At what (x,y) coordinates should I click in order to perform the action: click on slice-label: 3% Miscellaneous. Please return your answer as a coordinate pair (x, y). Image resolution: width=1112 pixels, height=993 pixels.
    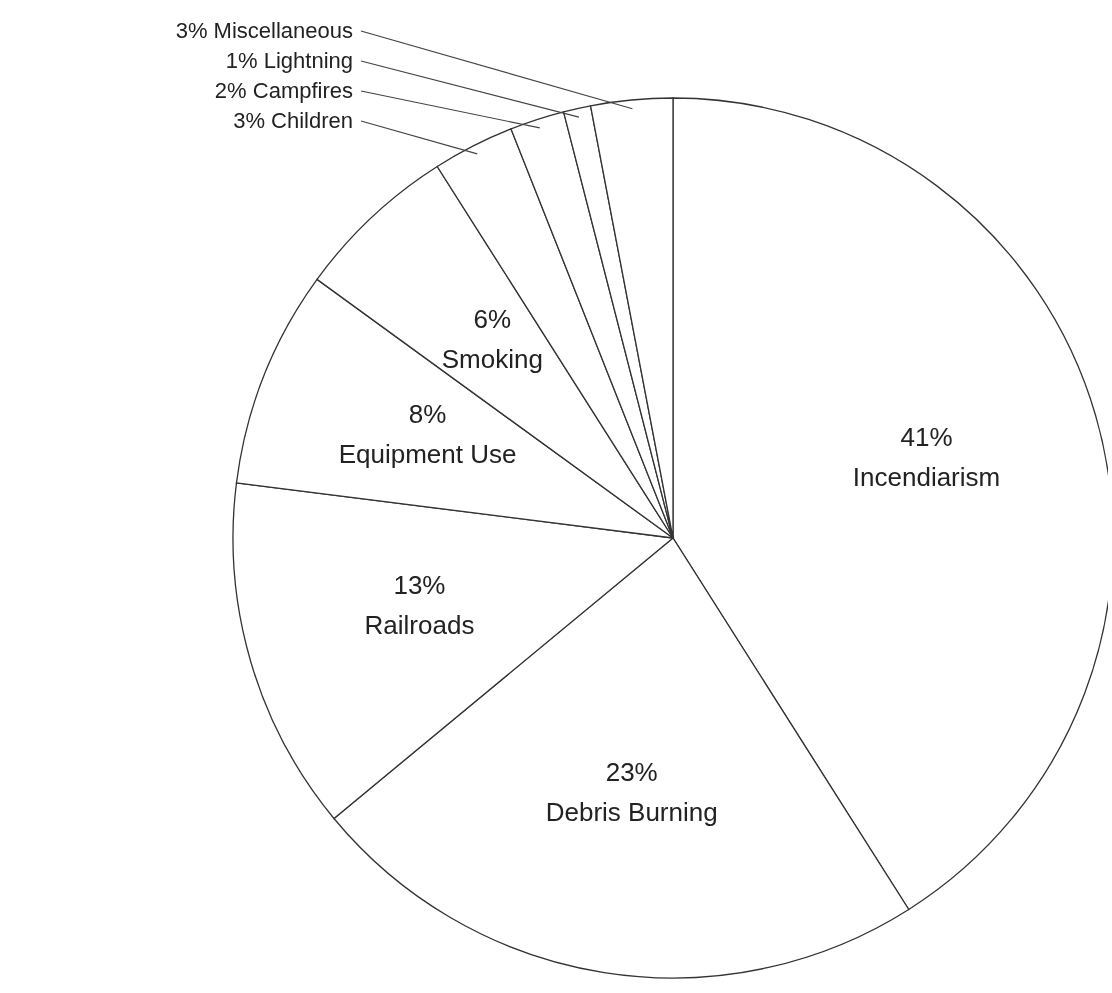
    Looking at the image, I should click on (264, 30).